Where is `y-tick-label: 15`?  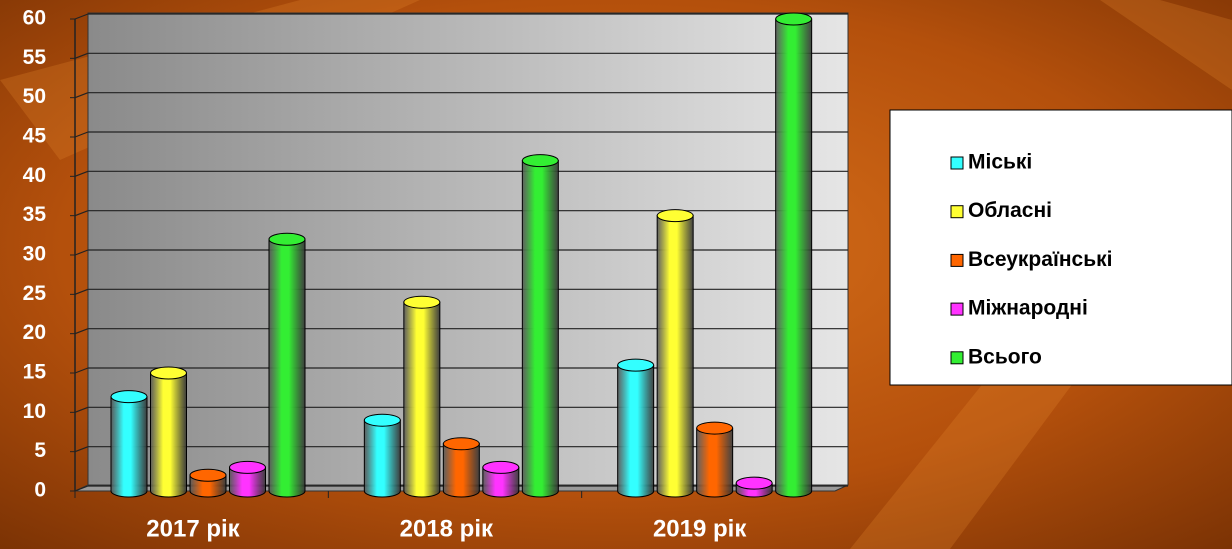 y-tick-label: 15 is located at coordinates (35, 372).